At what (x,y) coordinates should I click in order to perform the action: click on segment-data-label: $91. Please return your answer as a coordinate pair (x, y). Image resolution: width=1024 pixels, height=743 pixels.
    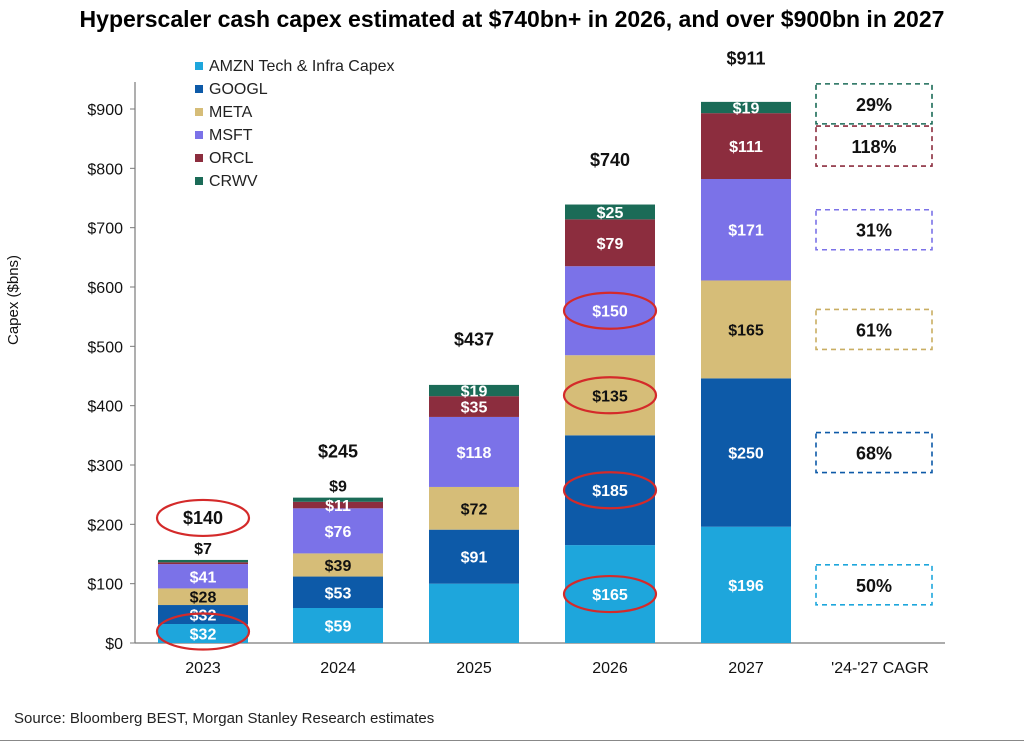
    Looking at the image, I should click on (474, 558).